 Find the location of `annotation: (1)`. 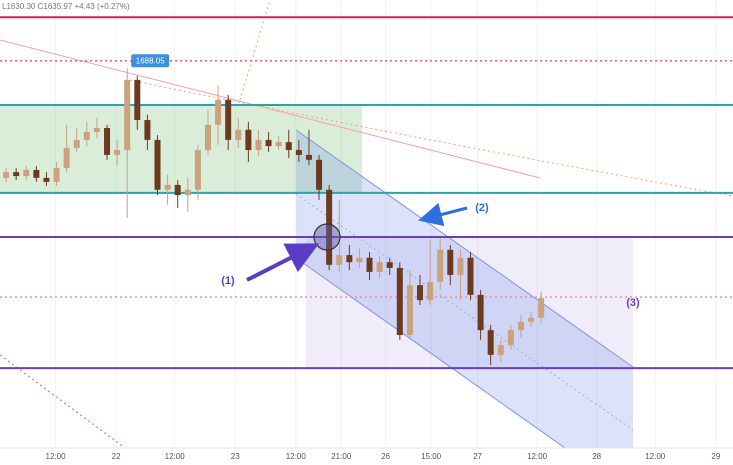

annotation: (1) is located at coordinates (228, 281).